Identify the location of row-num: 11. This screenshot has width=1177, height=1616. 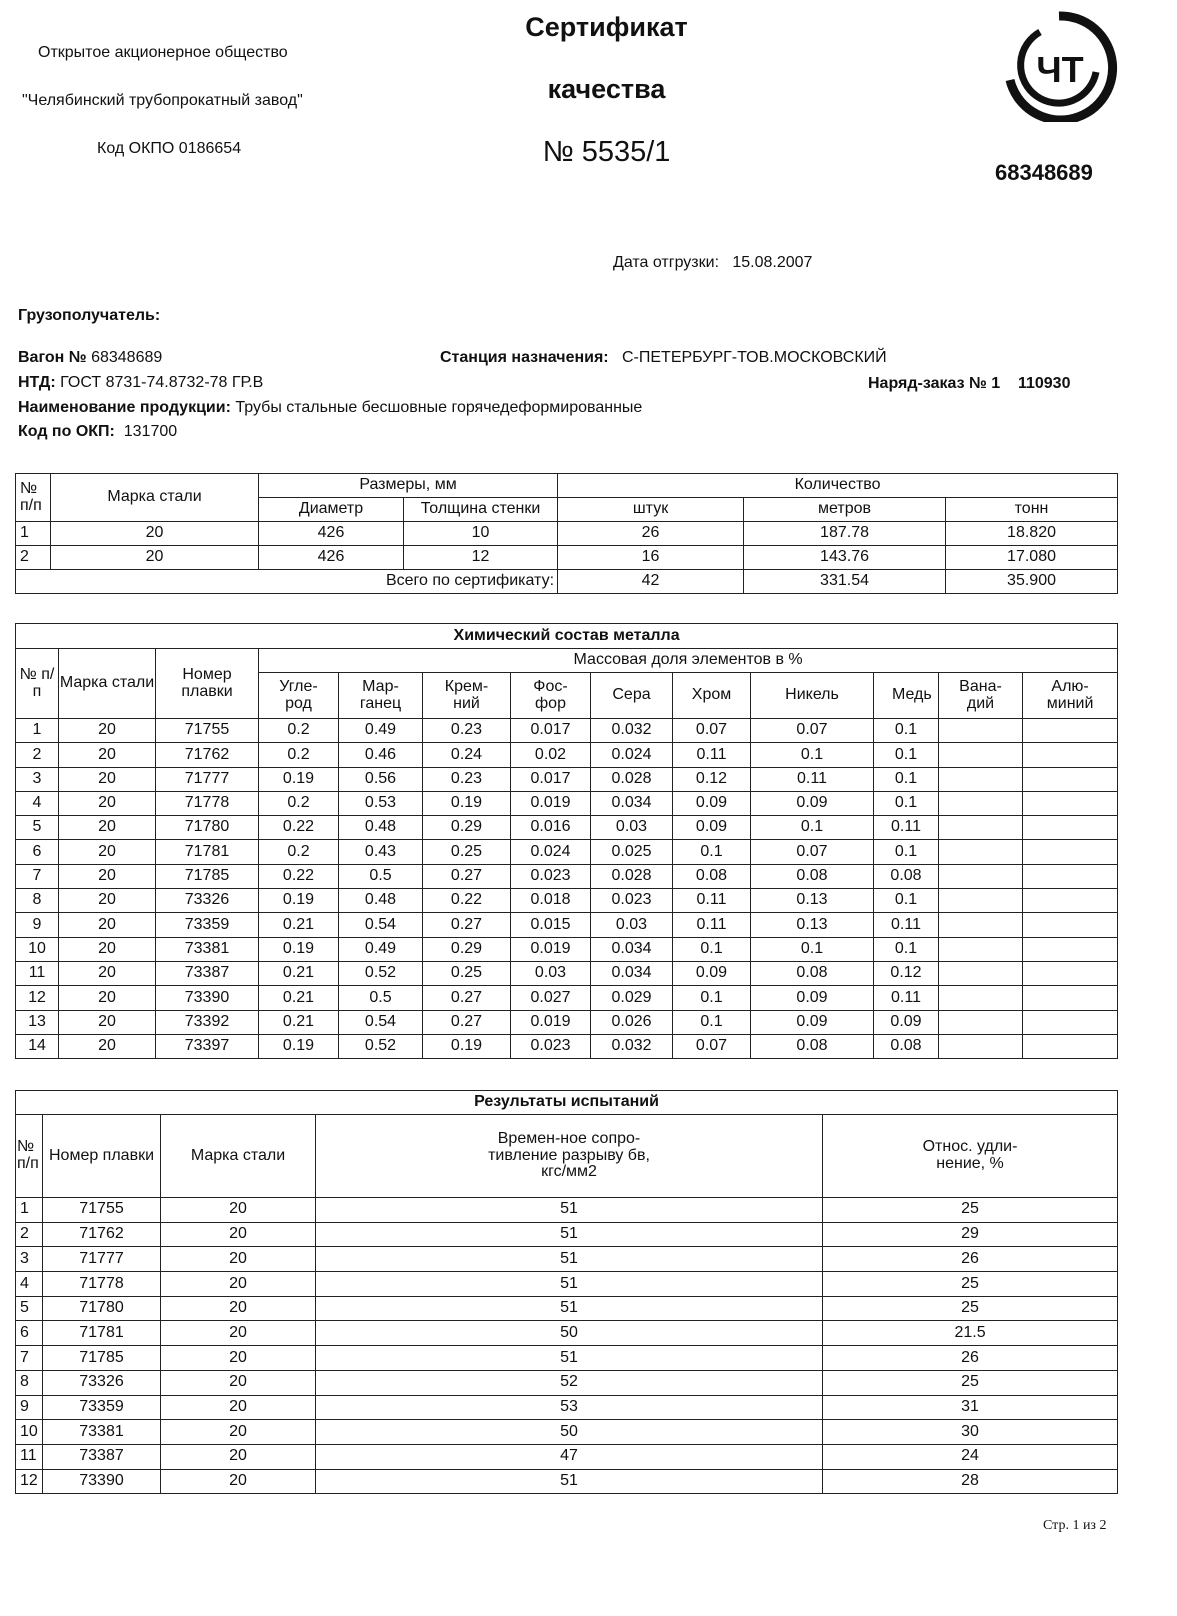
(29, 1456).